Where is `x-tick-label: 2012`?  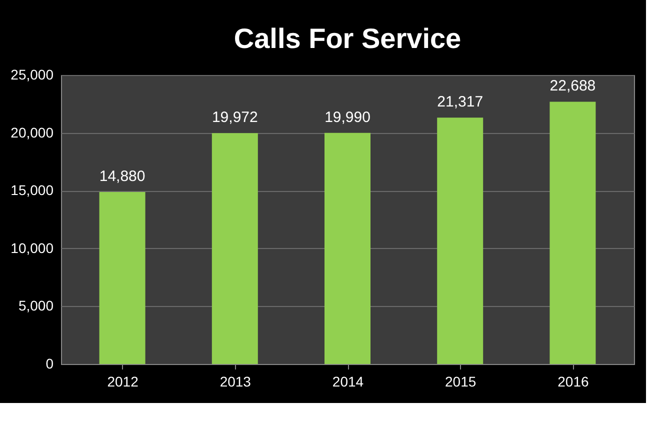 x-tick-label: 2012 is located at coordinates (123, 382).